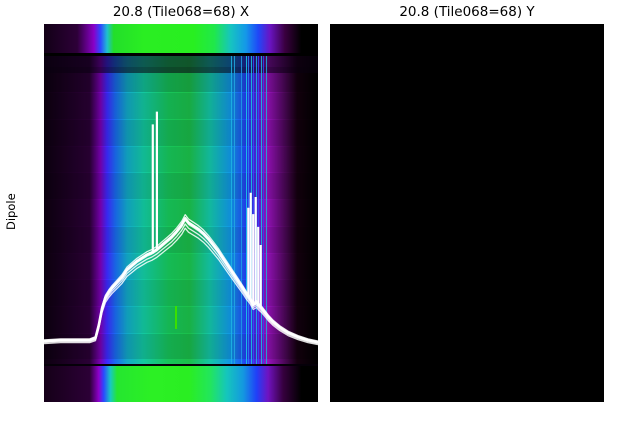 The height and width of the screenshot is (440, 640). I want to click on heatmap-bottom-strip, so click(181, 383).